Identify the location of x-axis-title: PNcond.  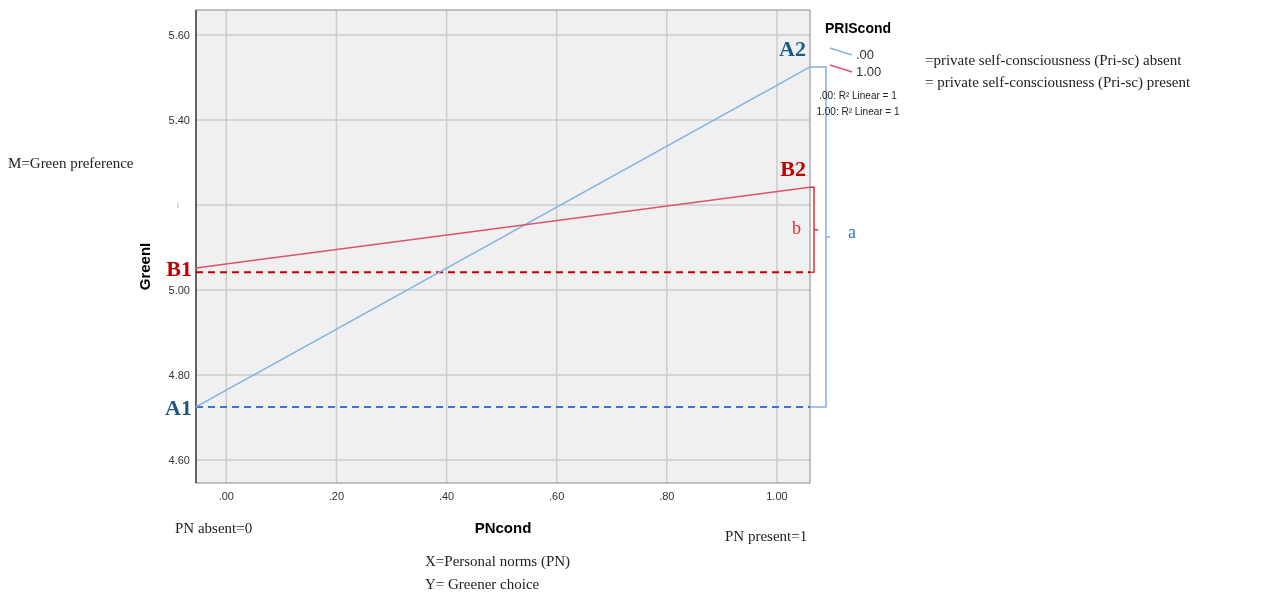
(503, 527).